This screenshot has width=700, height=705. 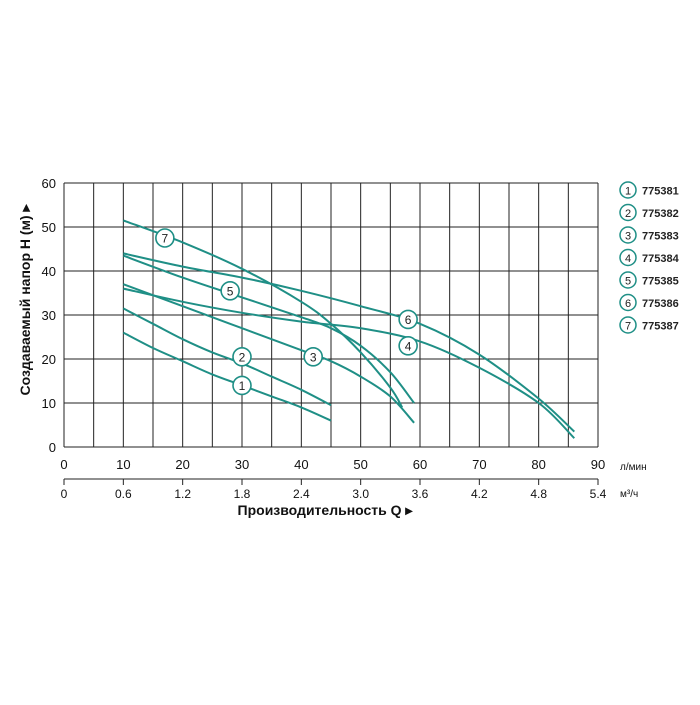 I want to click on x-tick-label: 40, so click(x=301, y=464).